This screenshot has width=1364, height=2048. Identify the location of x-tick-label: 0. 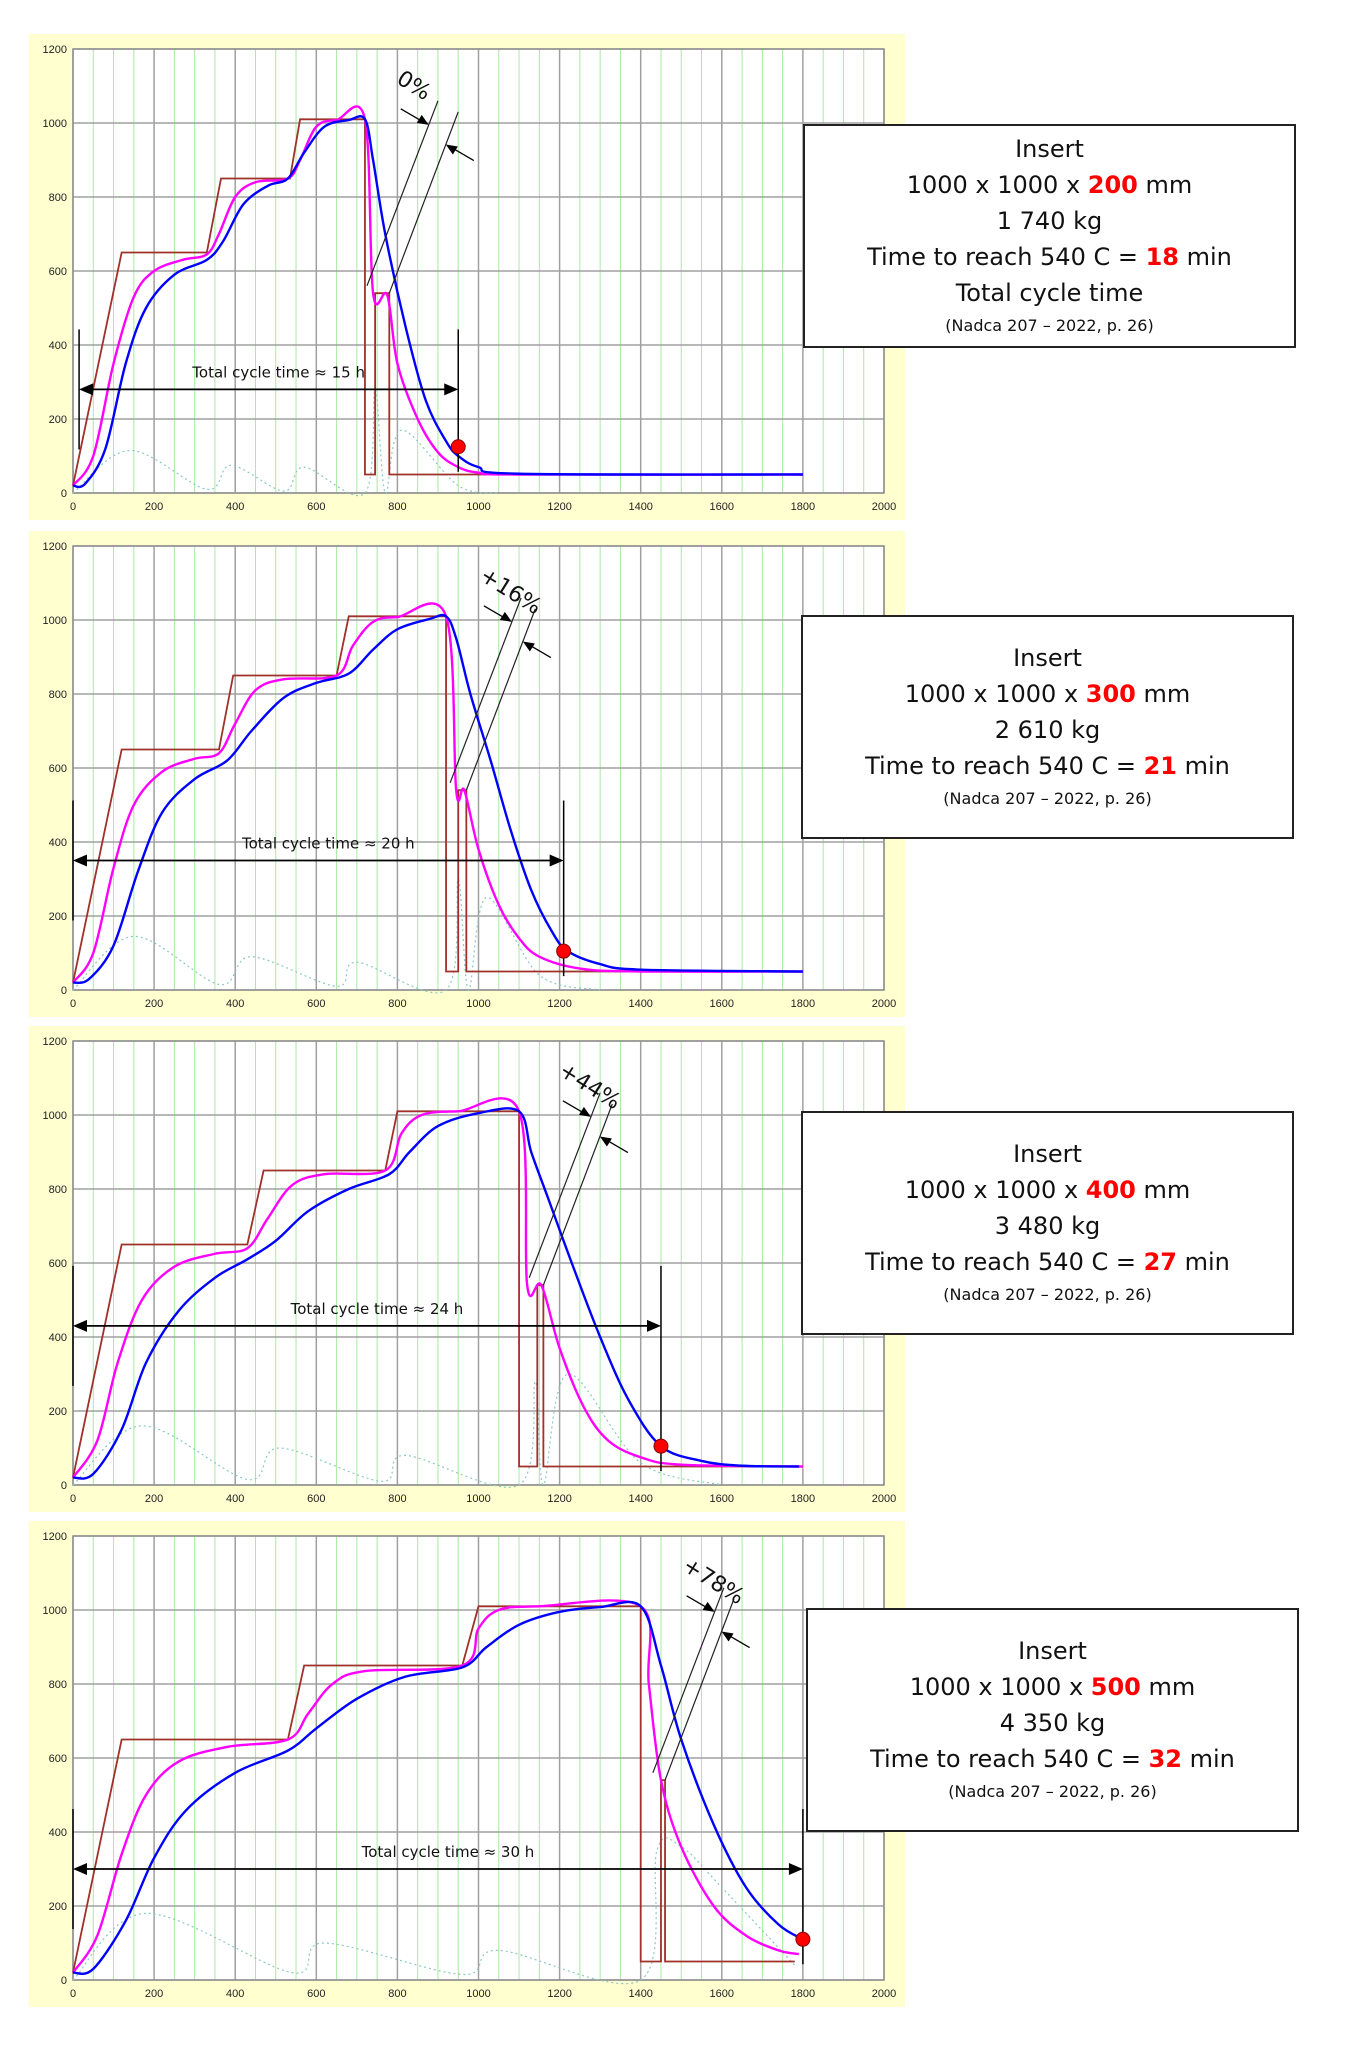
(73, 1004).